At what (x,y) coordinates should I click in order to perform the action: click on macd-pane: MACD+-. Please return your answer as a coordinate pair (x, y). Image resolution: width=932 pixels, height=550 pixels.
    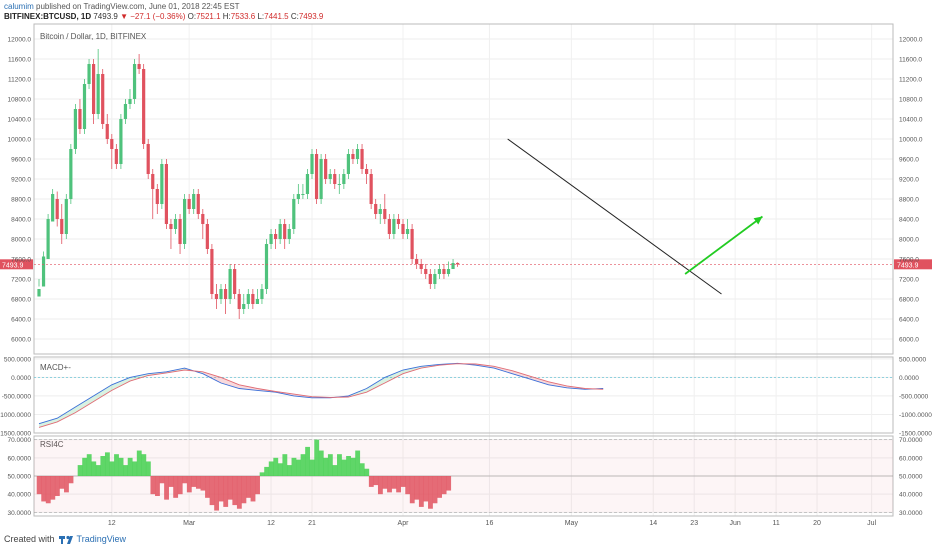
    Looking at the image, I should click on (463, 395).